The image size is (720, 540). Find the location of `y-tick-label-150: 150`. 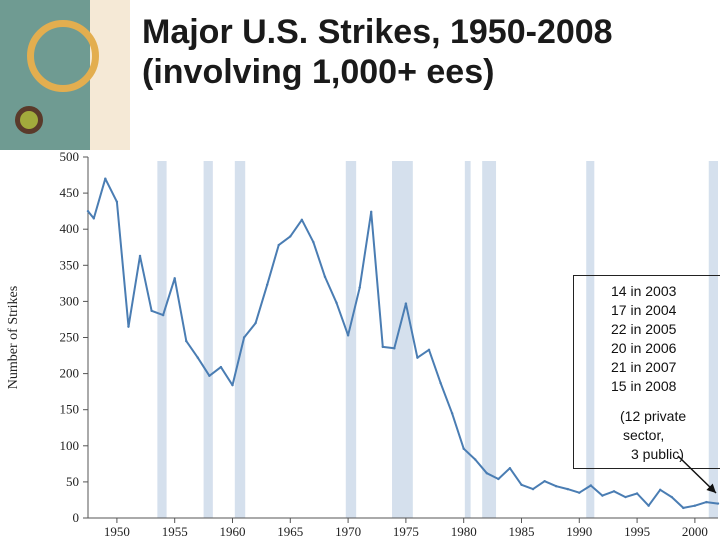

y-tick-label-150: 150 is located at coordinates (70, 409).